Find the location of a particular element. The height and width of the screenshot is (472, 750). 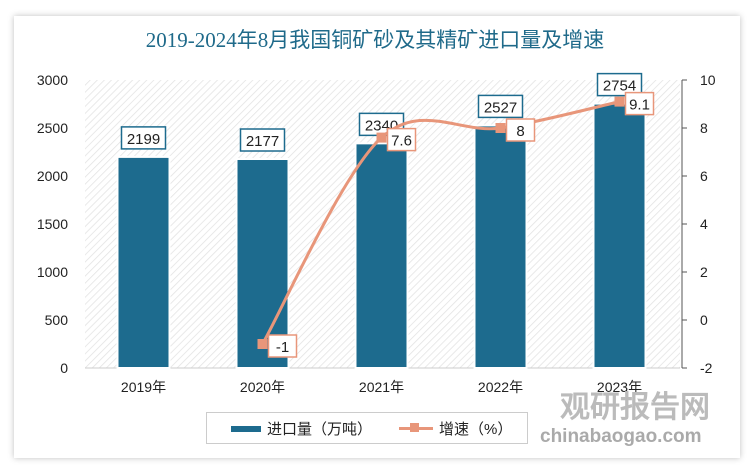

x-tick: 2020年 is located at coordinates (262, 387).